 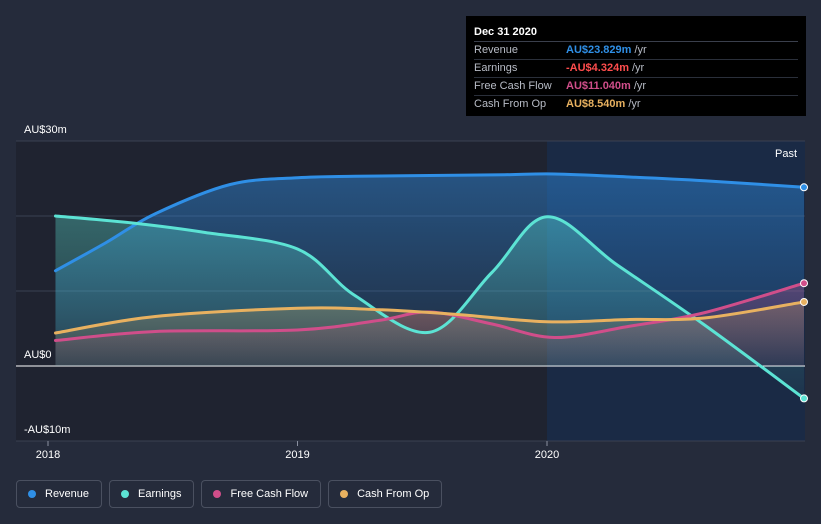 I want to click on tooltip-label: Revenue, so click(x=496, y=50).